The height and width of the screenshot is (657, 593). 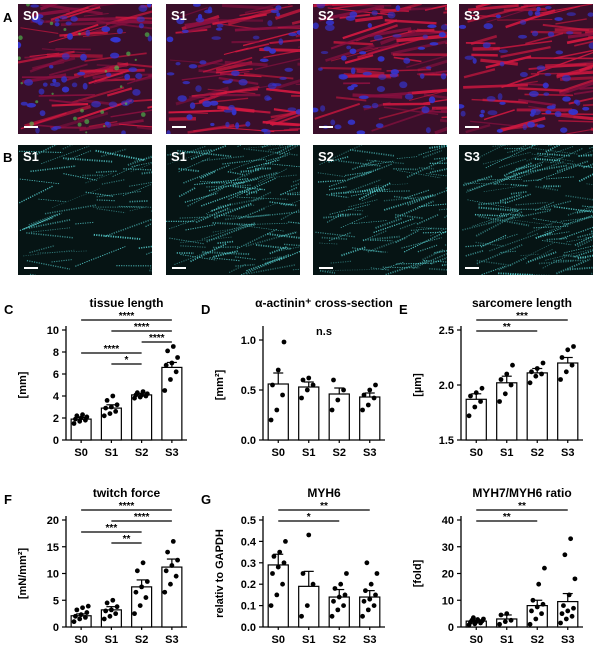 I want to click on chart-title: MYH6, so click(x=324, y=493).